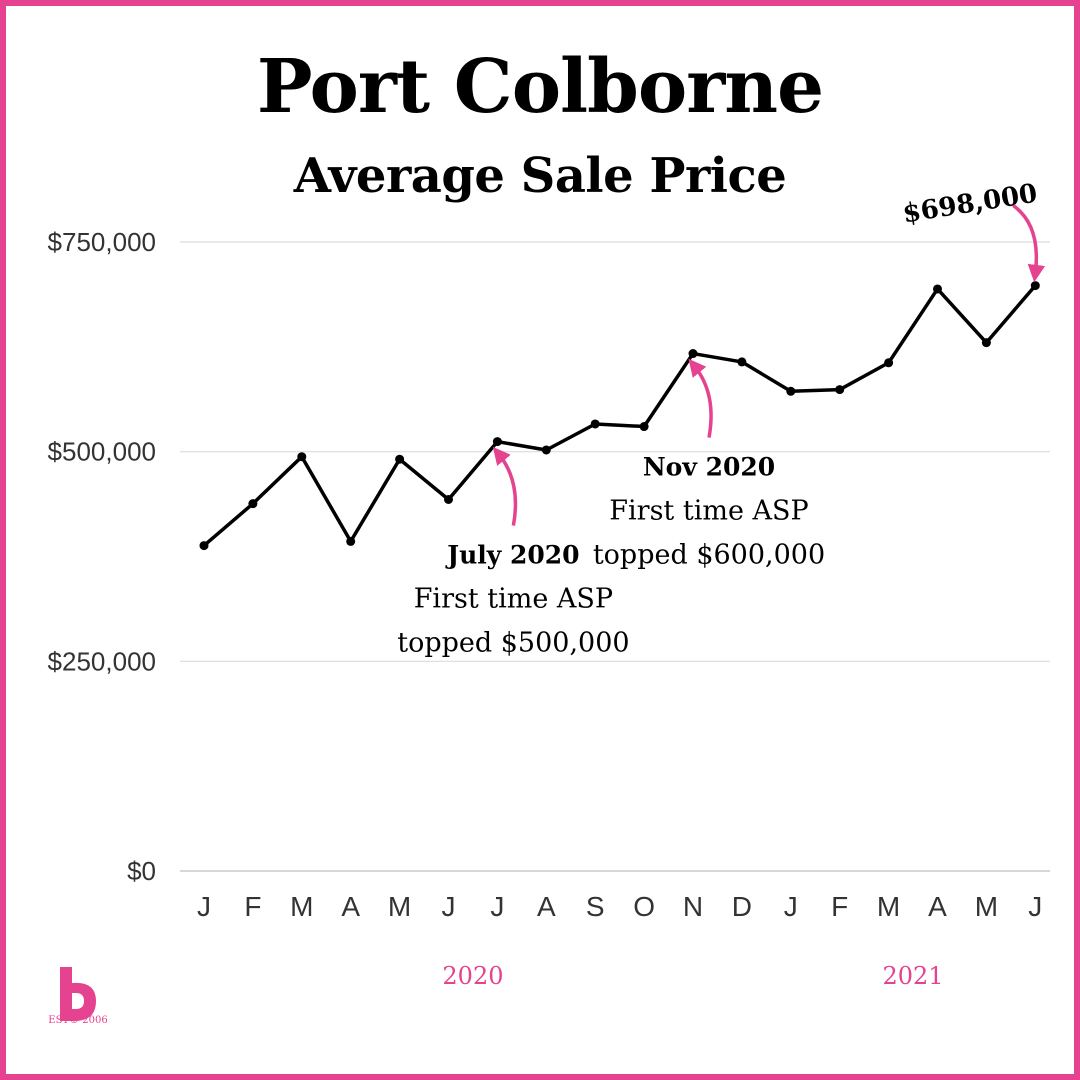  What do you see at coordinates (78, 994) in the screenshot?
I see `brand-logo-icon` at bounding box center [78, 994].